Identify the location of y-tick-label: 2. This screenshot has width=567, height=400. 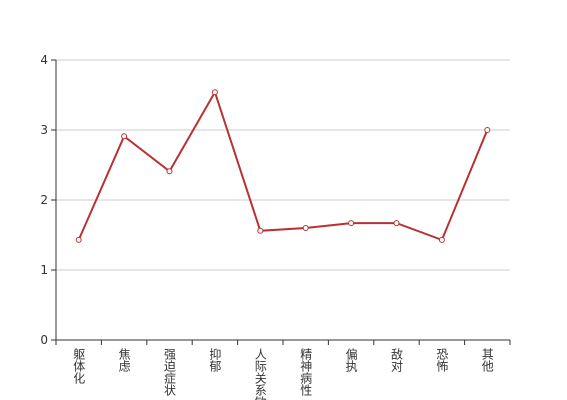
(44, 200).